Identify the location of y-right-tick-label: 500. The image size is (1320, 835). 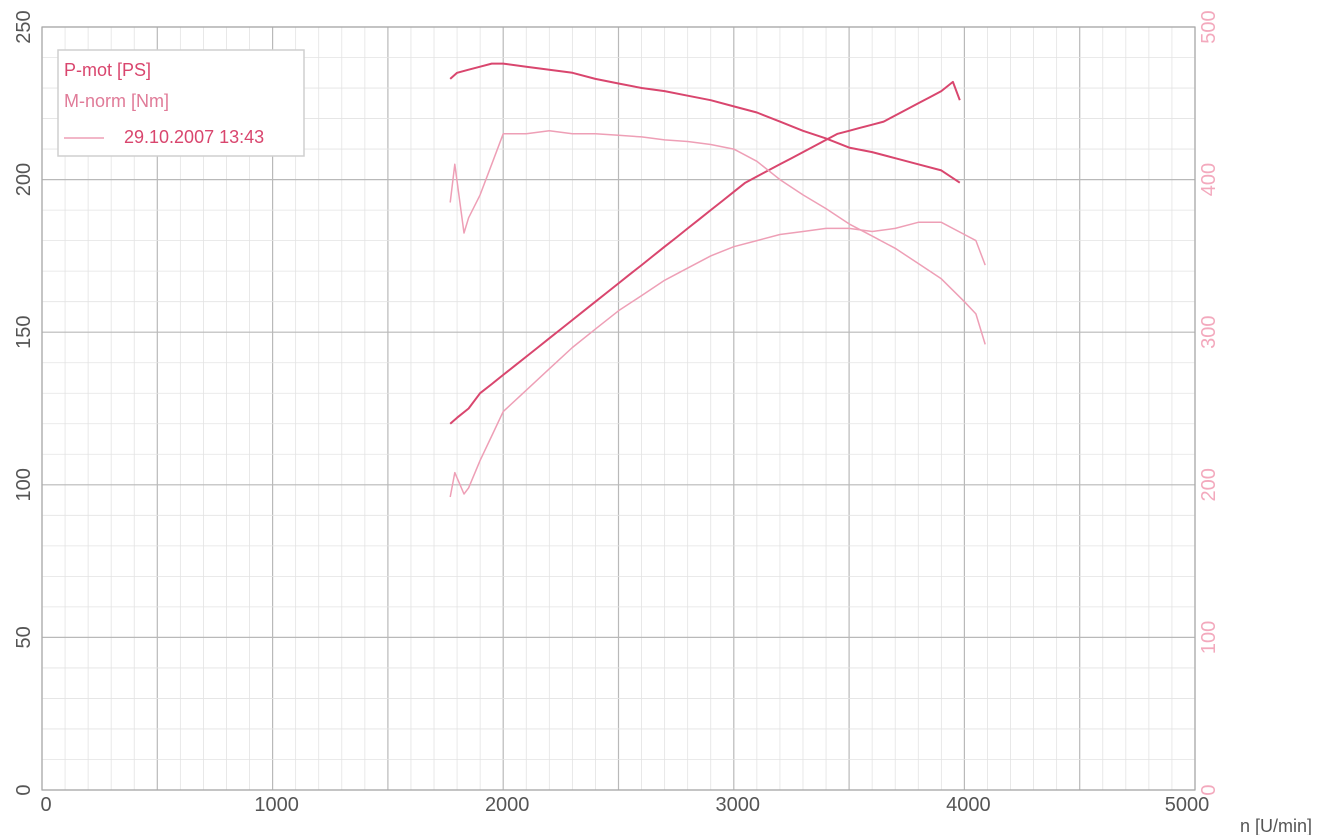
(1209, 26).